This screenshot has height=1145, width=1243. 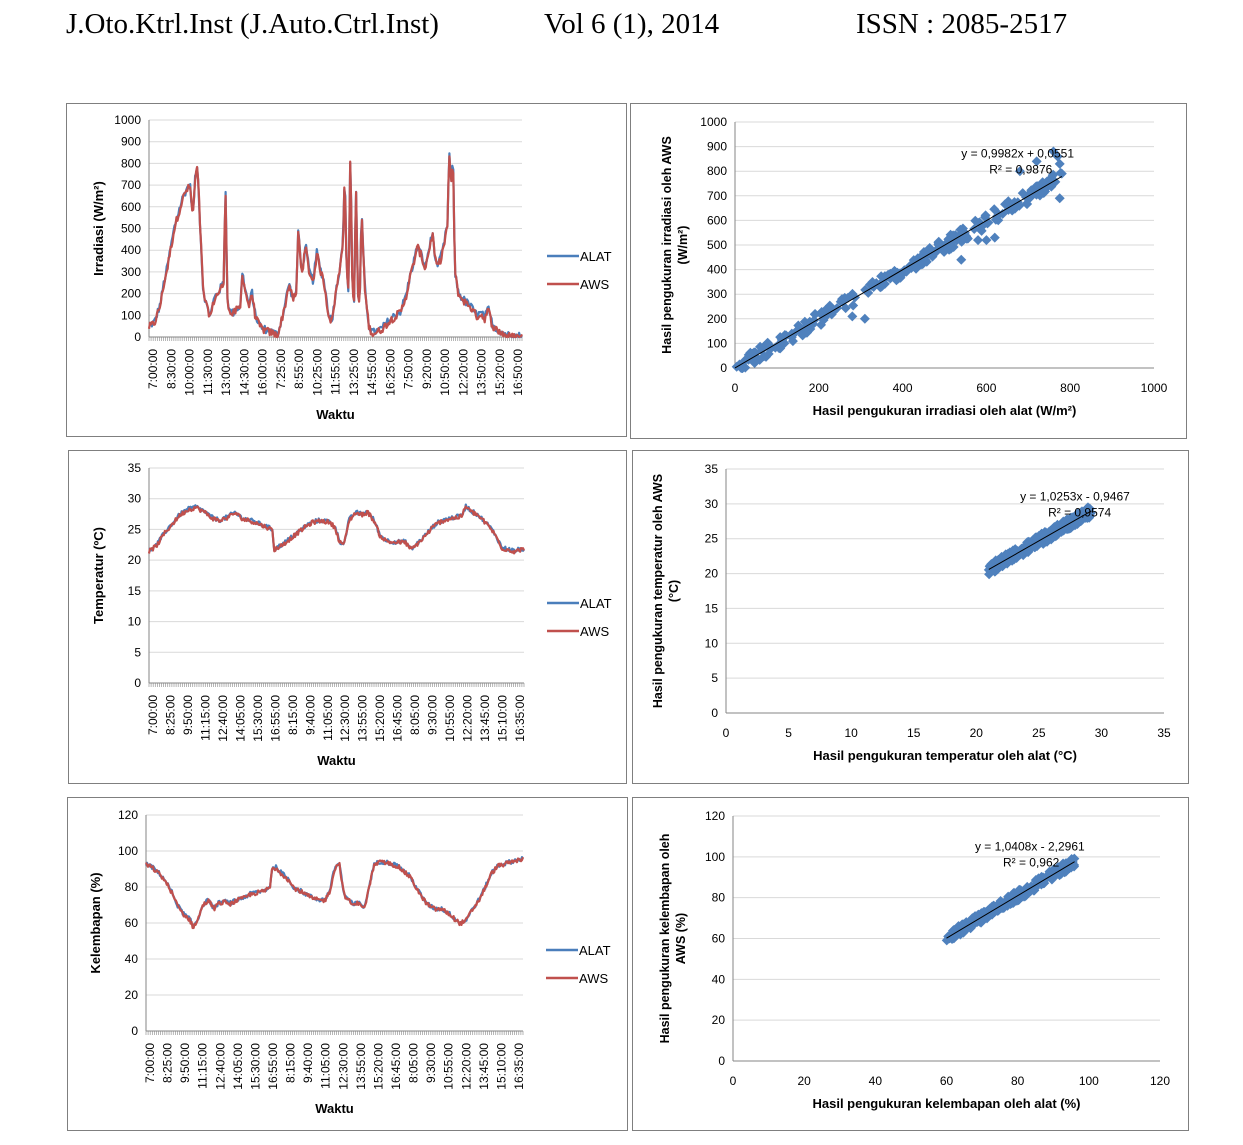 What do you see at coordinates (415, 715) in the screenshot?
I see `x-tick-label: 8:05:00` at bounding box center [415, 715].